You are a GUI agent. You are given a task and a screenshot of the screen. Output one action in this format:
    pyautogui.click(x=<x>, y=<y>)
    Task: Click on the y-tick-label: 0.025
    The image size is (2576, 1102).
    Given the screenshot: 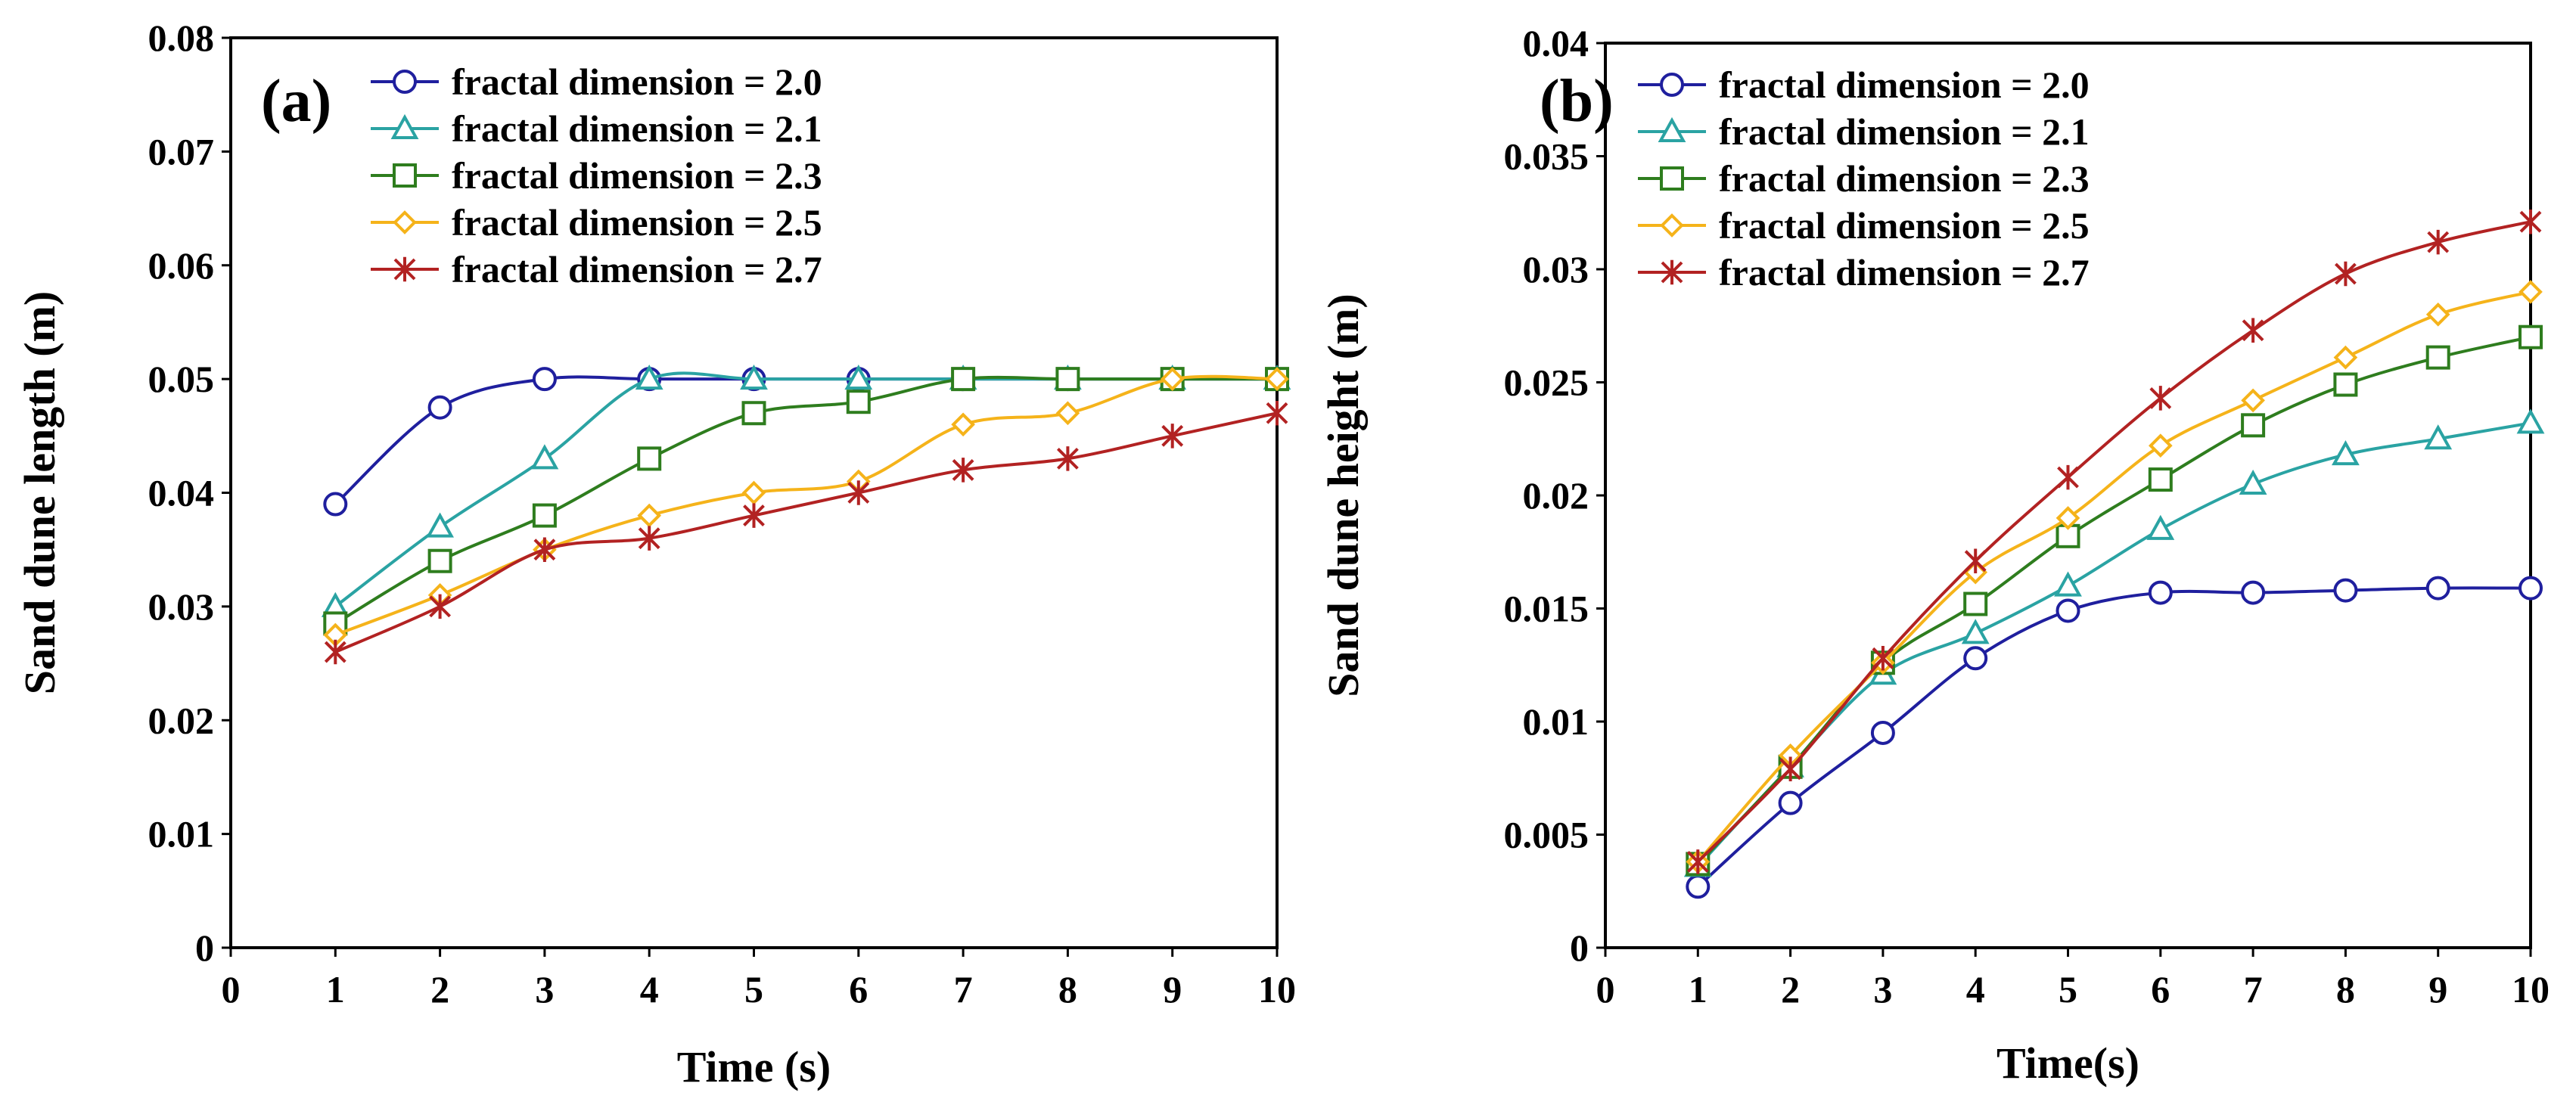 What is the action you would take?
    pyautogui.click(x=1546, y=383)
    